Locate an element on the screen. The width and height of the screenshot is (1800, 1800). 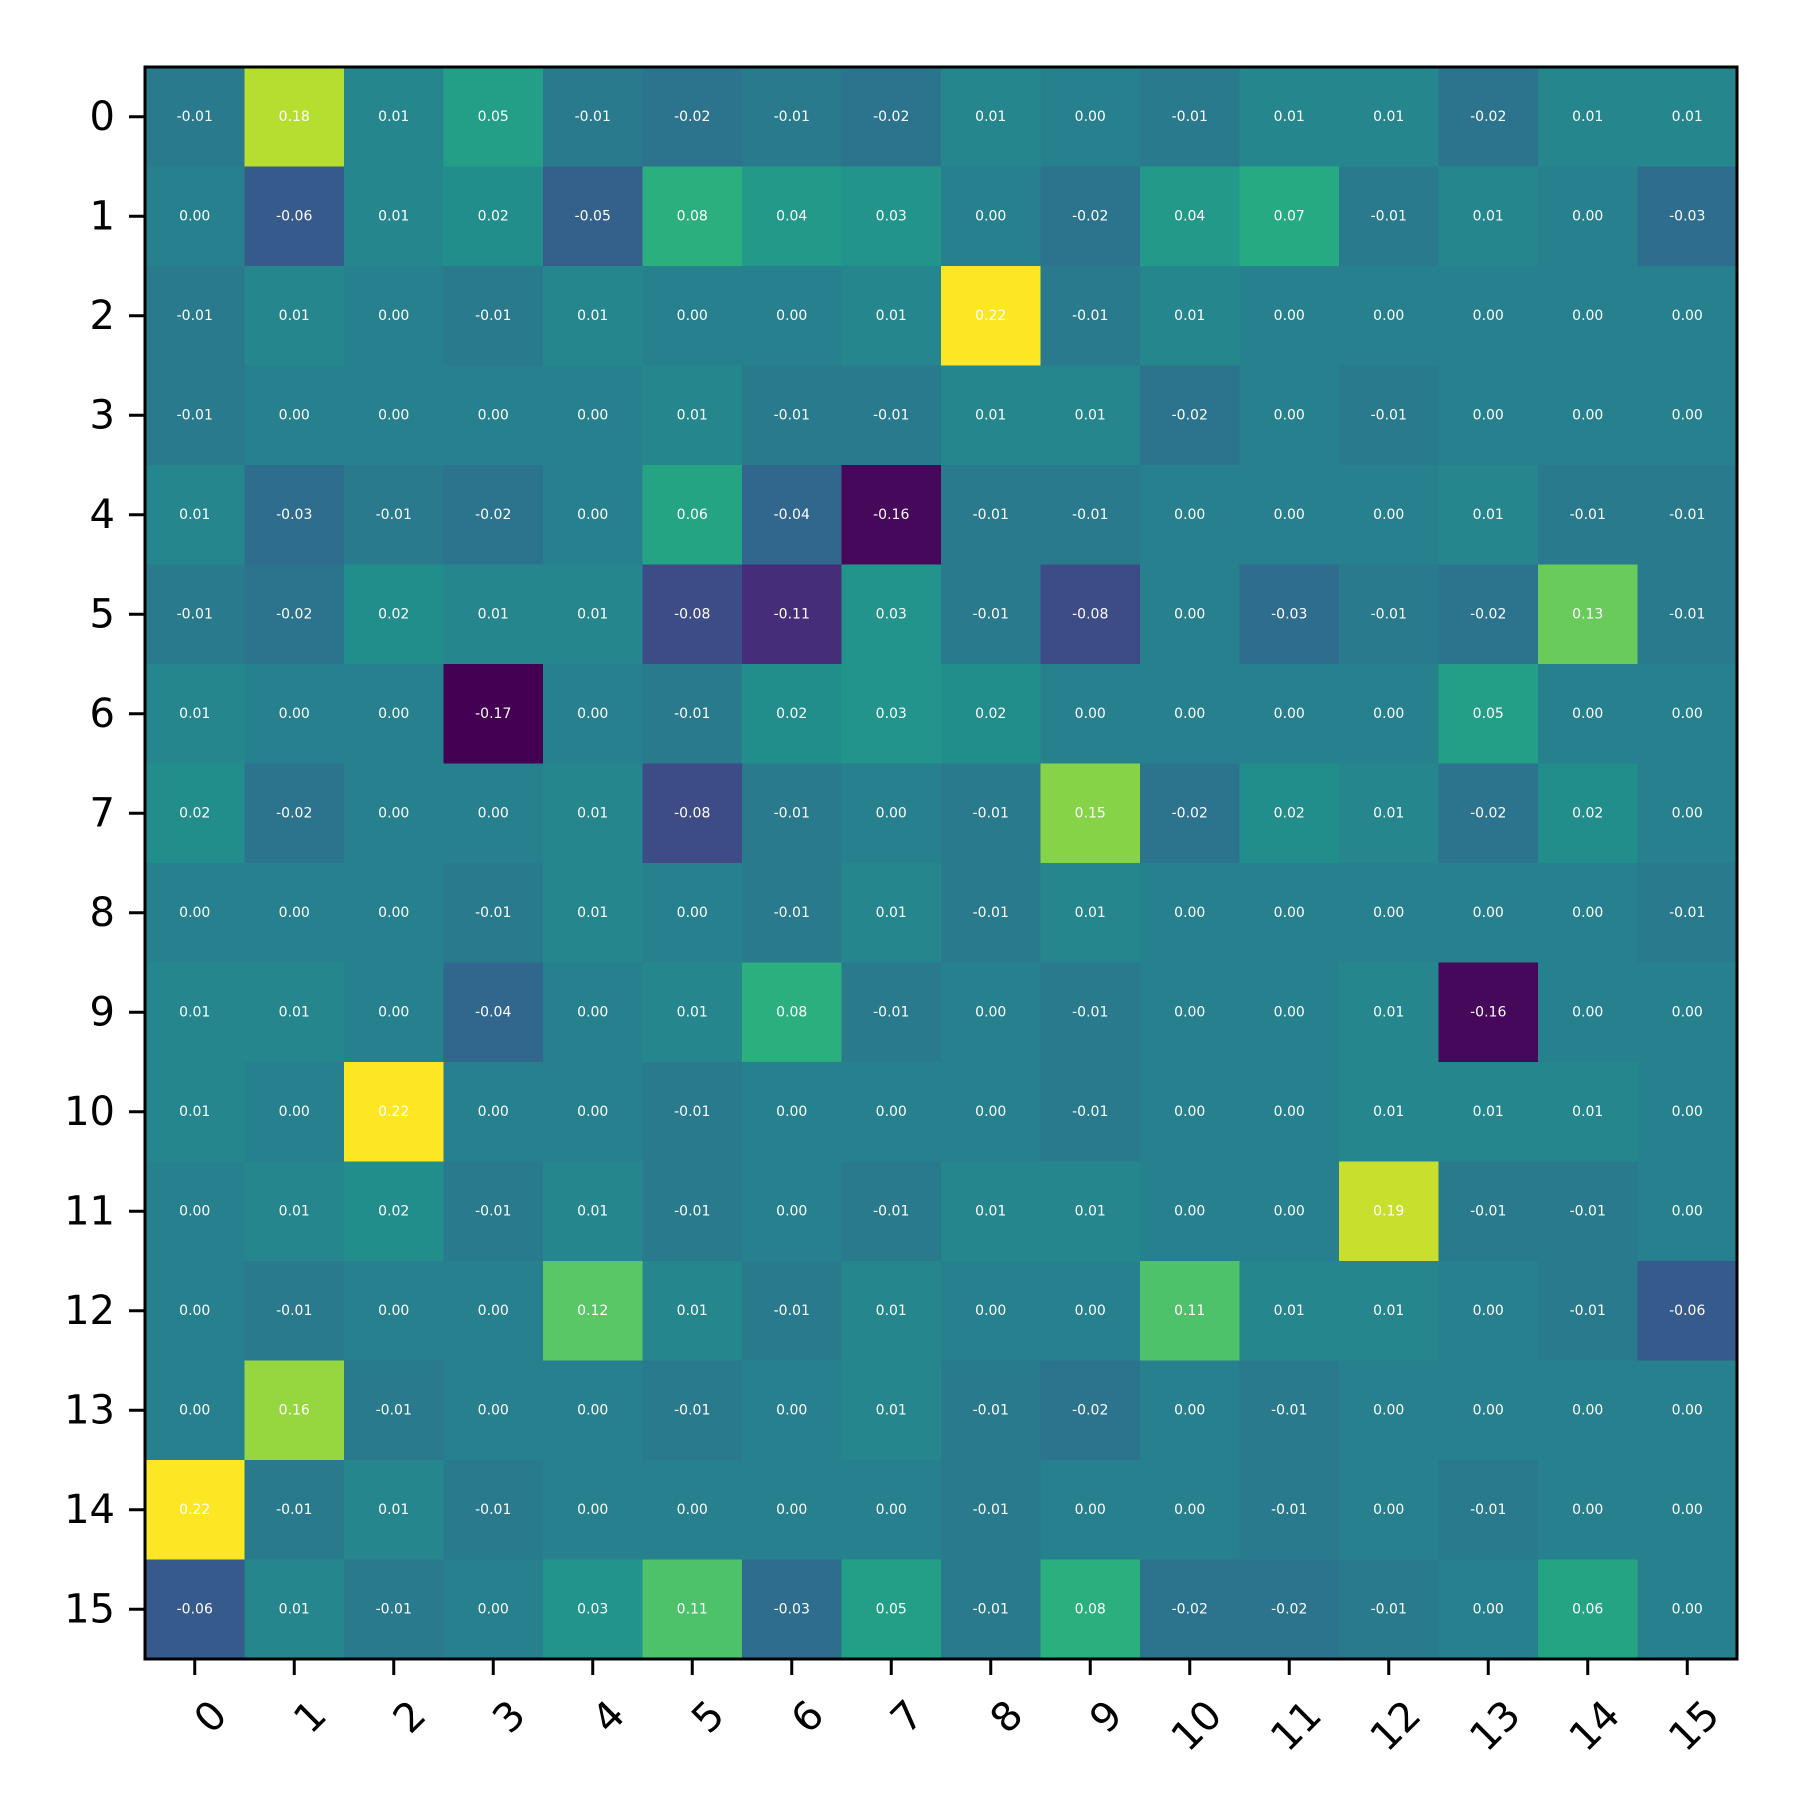
cell-value-label: 0.07 is located at coordinates (1289, 216).